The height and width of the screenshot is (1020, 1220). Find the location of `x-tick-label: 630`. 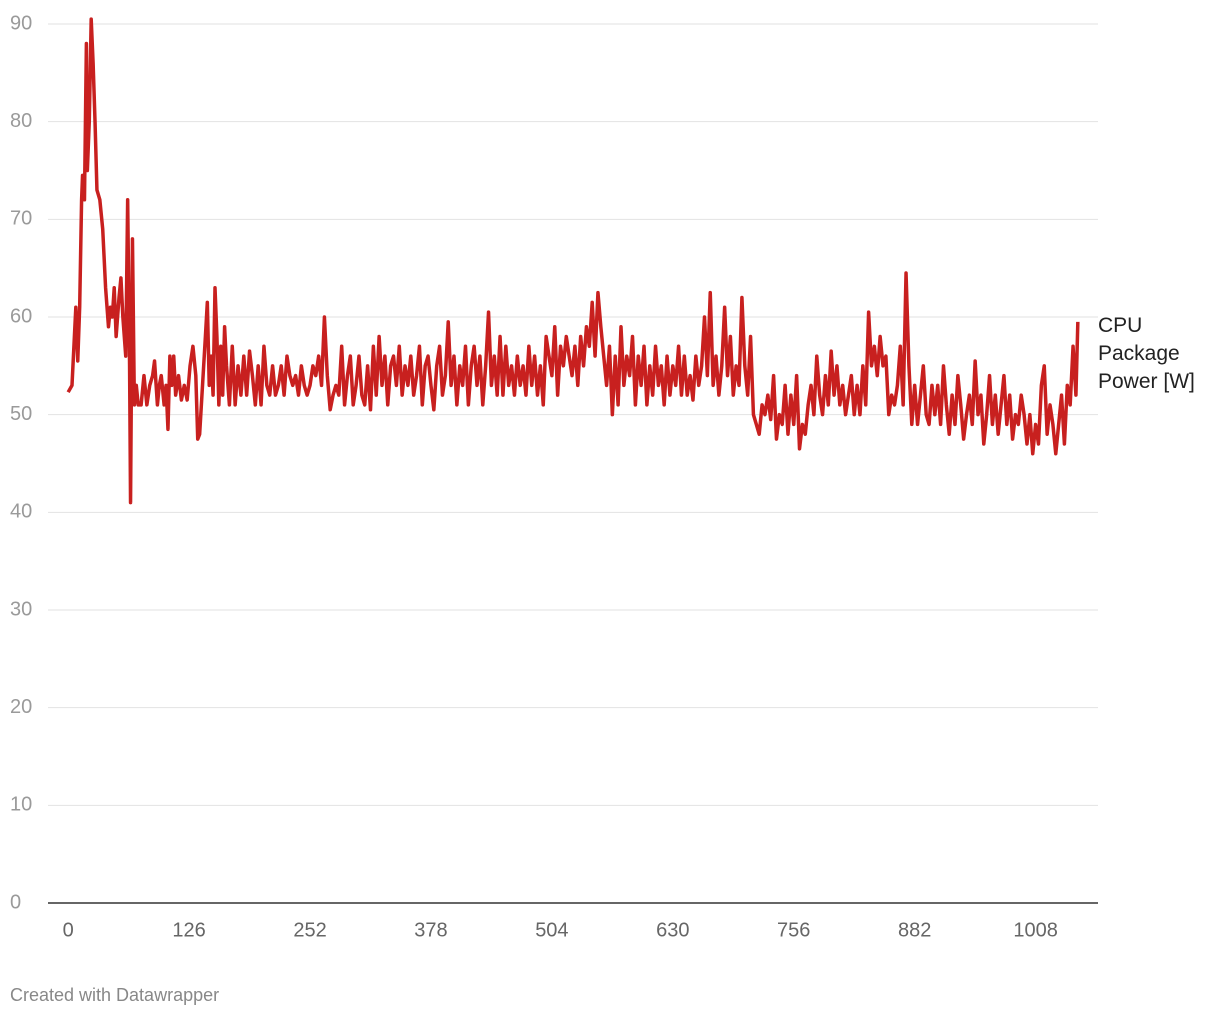

x-tick-label: 630 is located at coordinates (672, 930).